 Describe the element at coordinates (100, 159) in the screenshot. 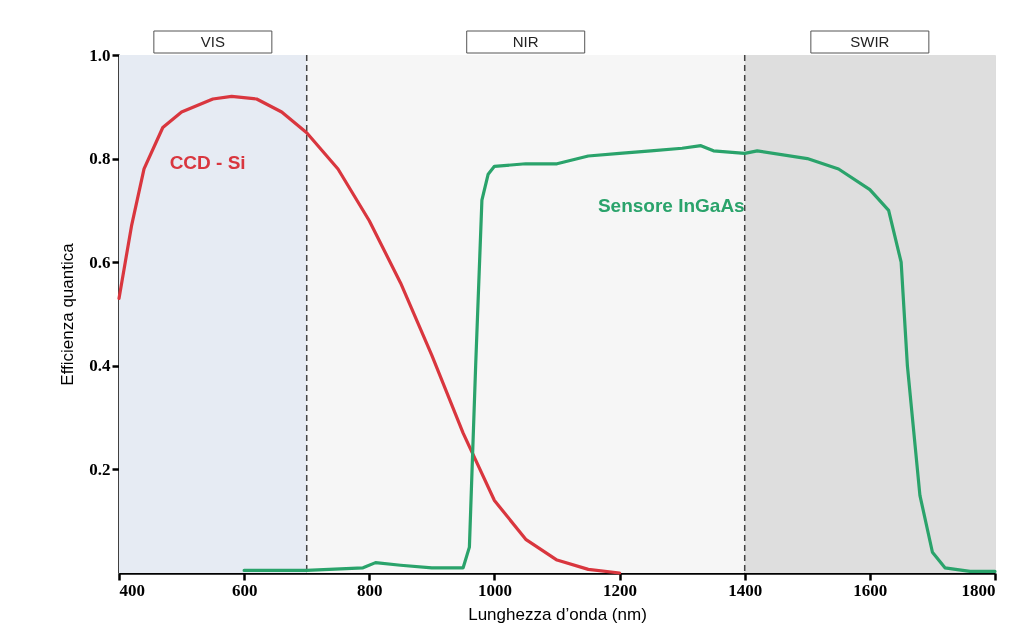

I see `y-tick-label: 0.8` at that location.